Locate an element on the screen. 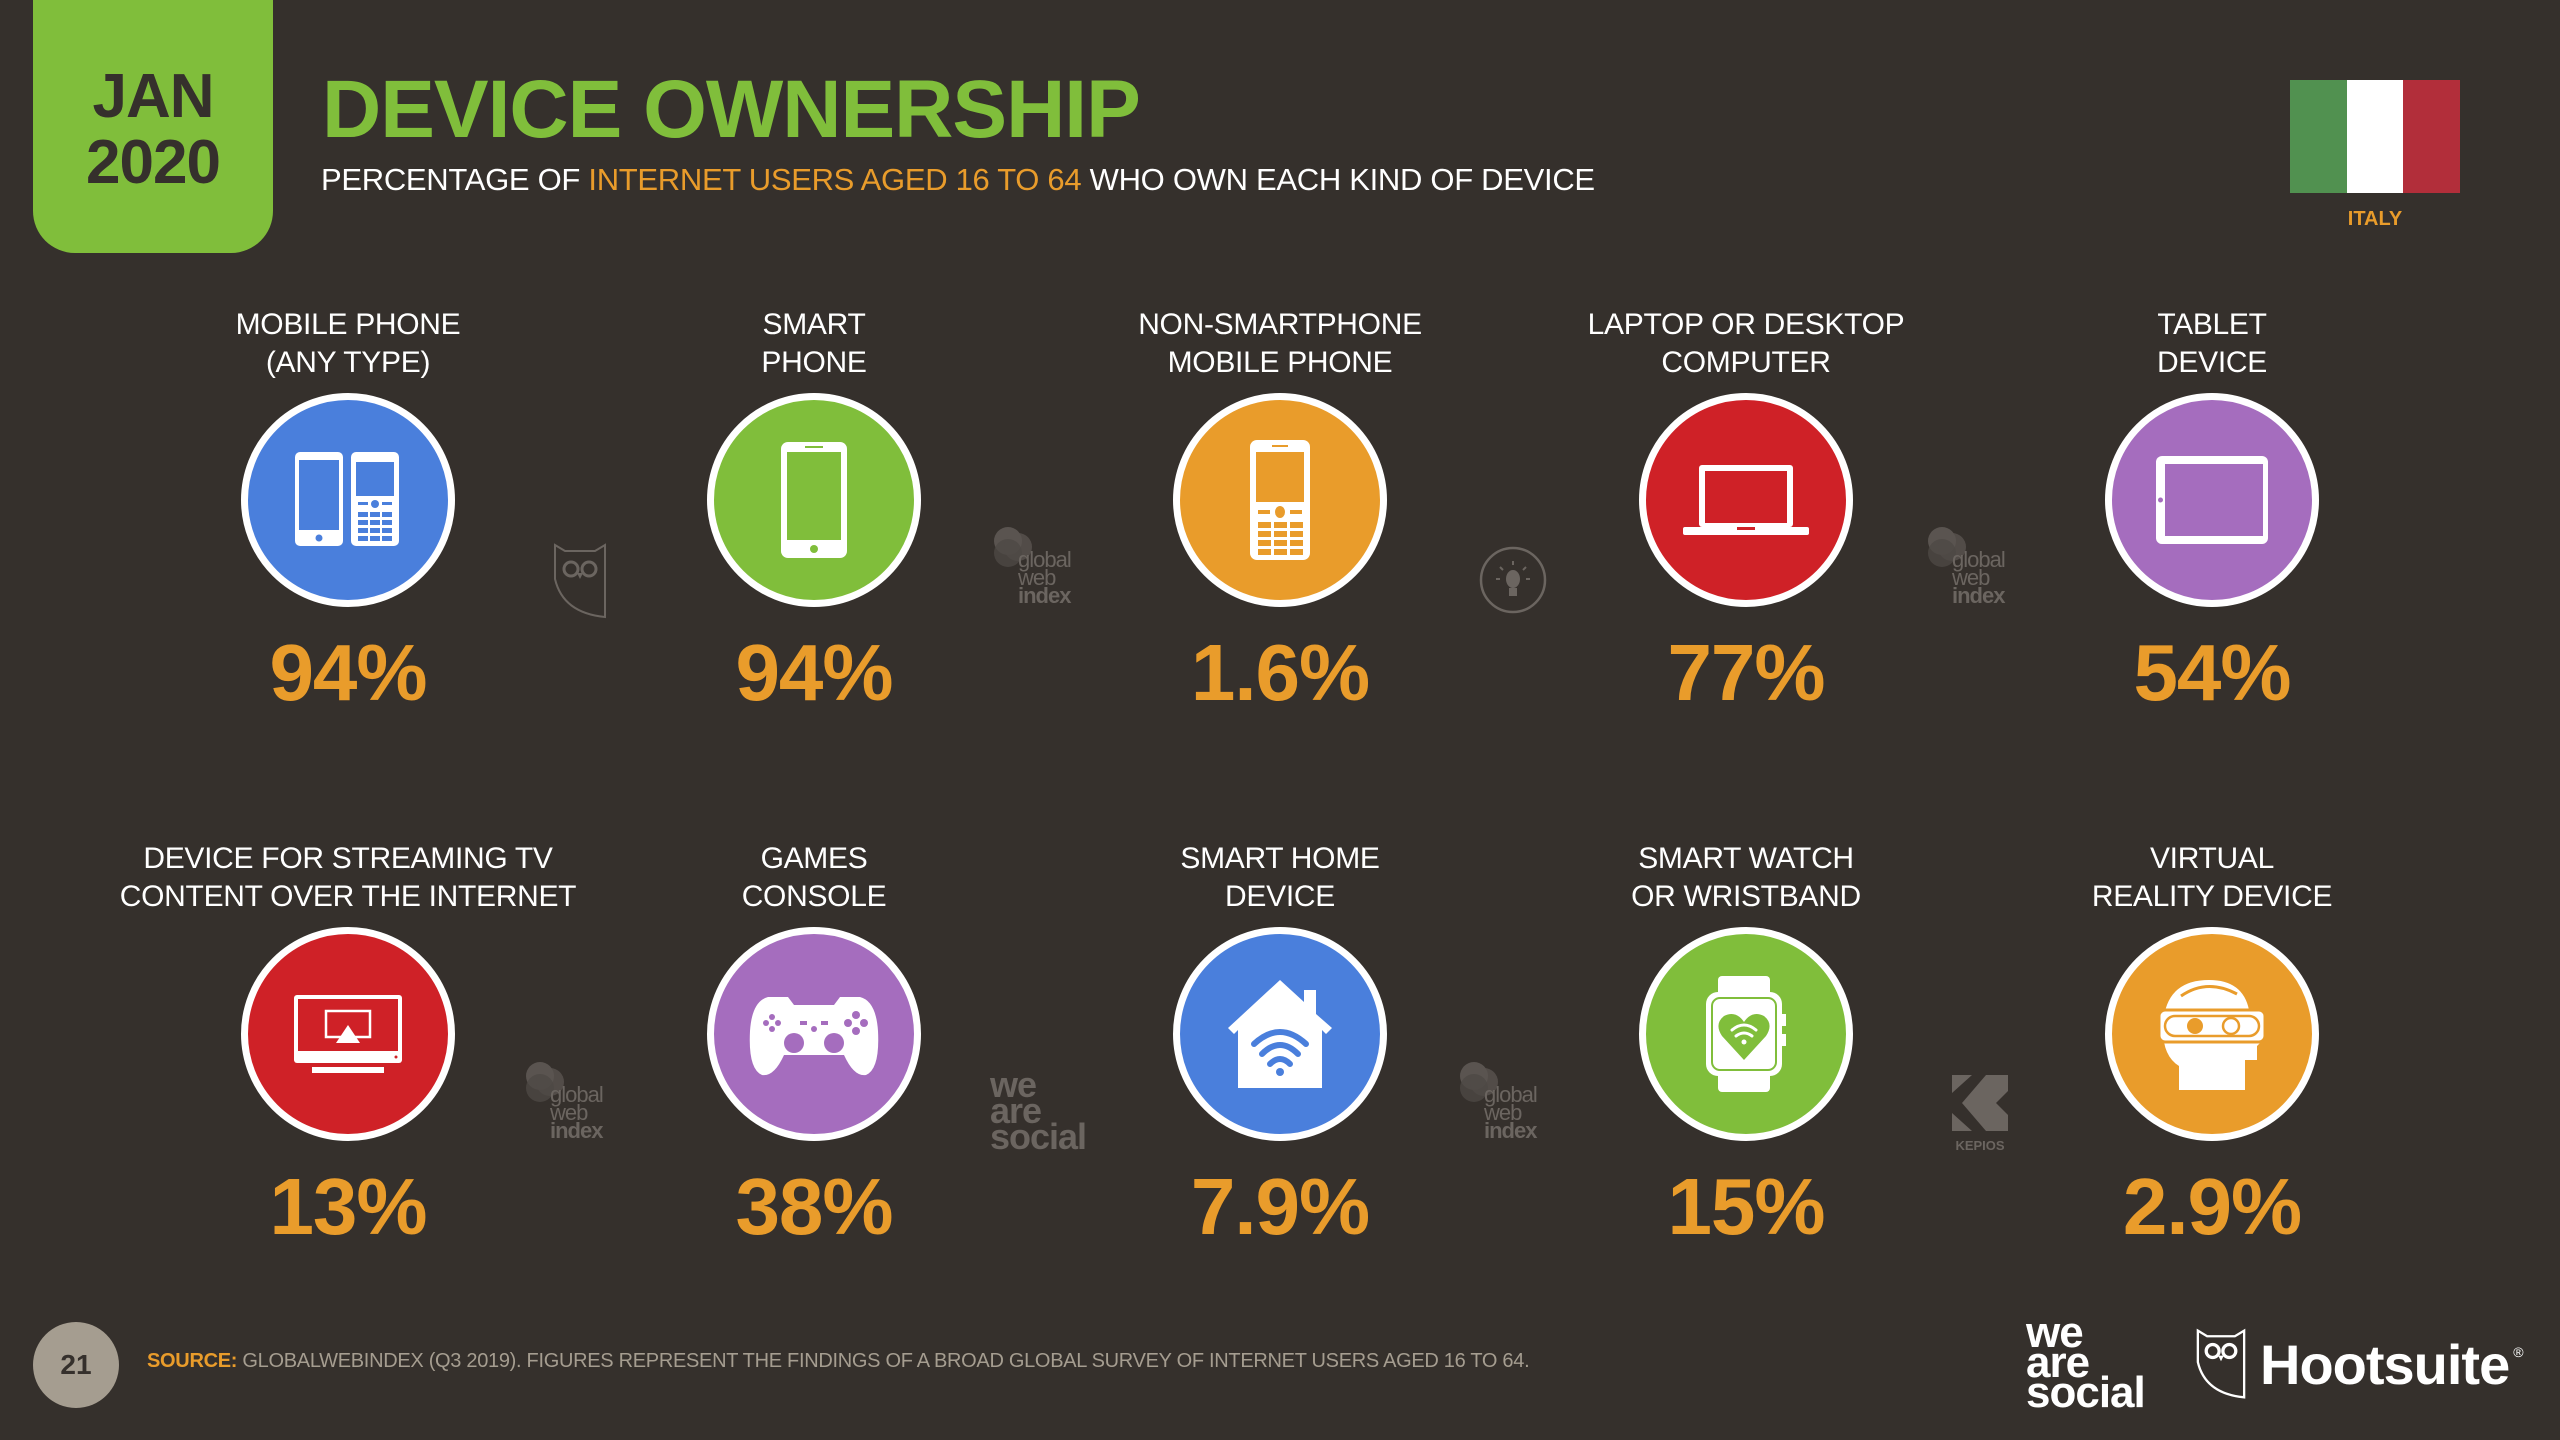  laptop-icon is located at coordinates (1746, 500).